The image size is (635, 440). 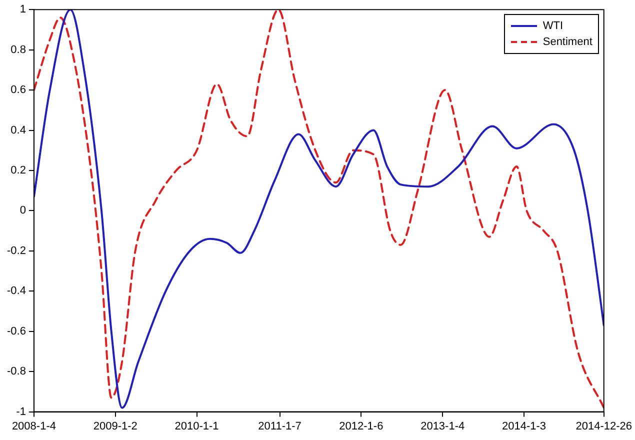 What do you see at coordinates (34, 426) in the screenshot?
I see `x-tick-label: 2008-1-4` at bounding box center [34, 426].